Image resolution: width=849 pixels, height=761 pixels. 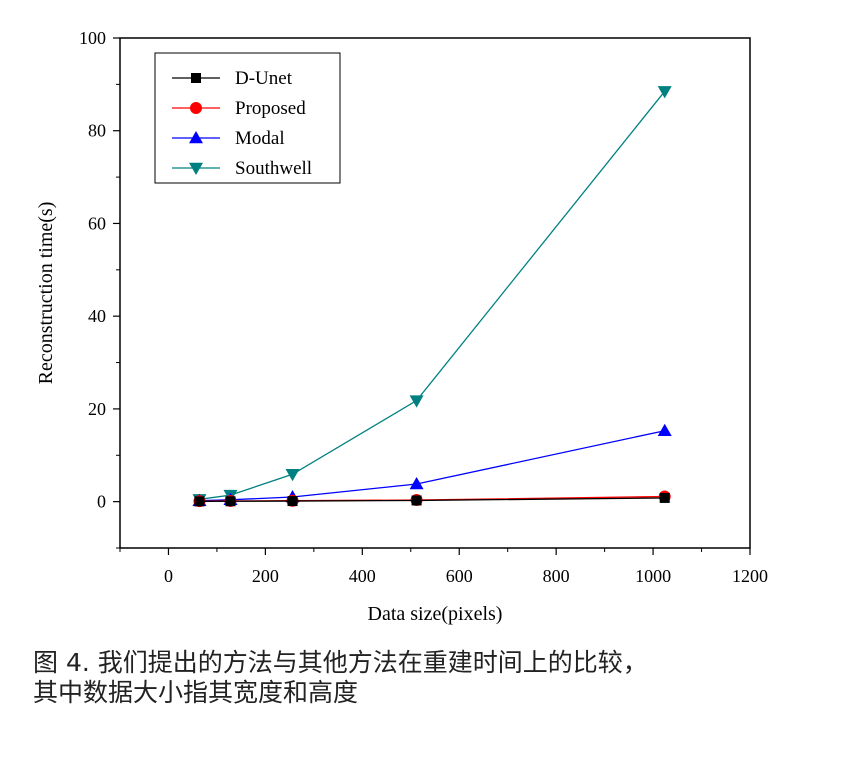 I want to click on y-tick-label: 80, so click(x=97, y=131).